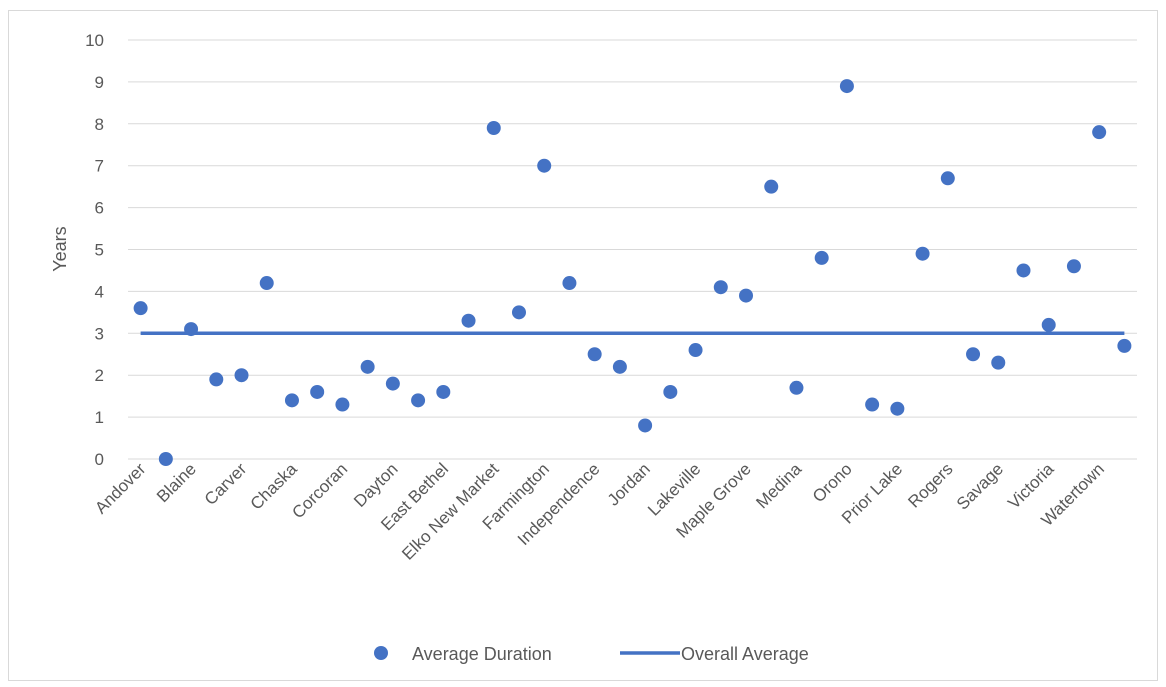 Image resolution: width=1166 pixels, height=687 pixels. Describe the element at coordinates (482, 654) in the screenshot. I see `legend-label-average-duration: Average Duration` at that location.